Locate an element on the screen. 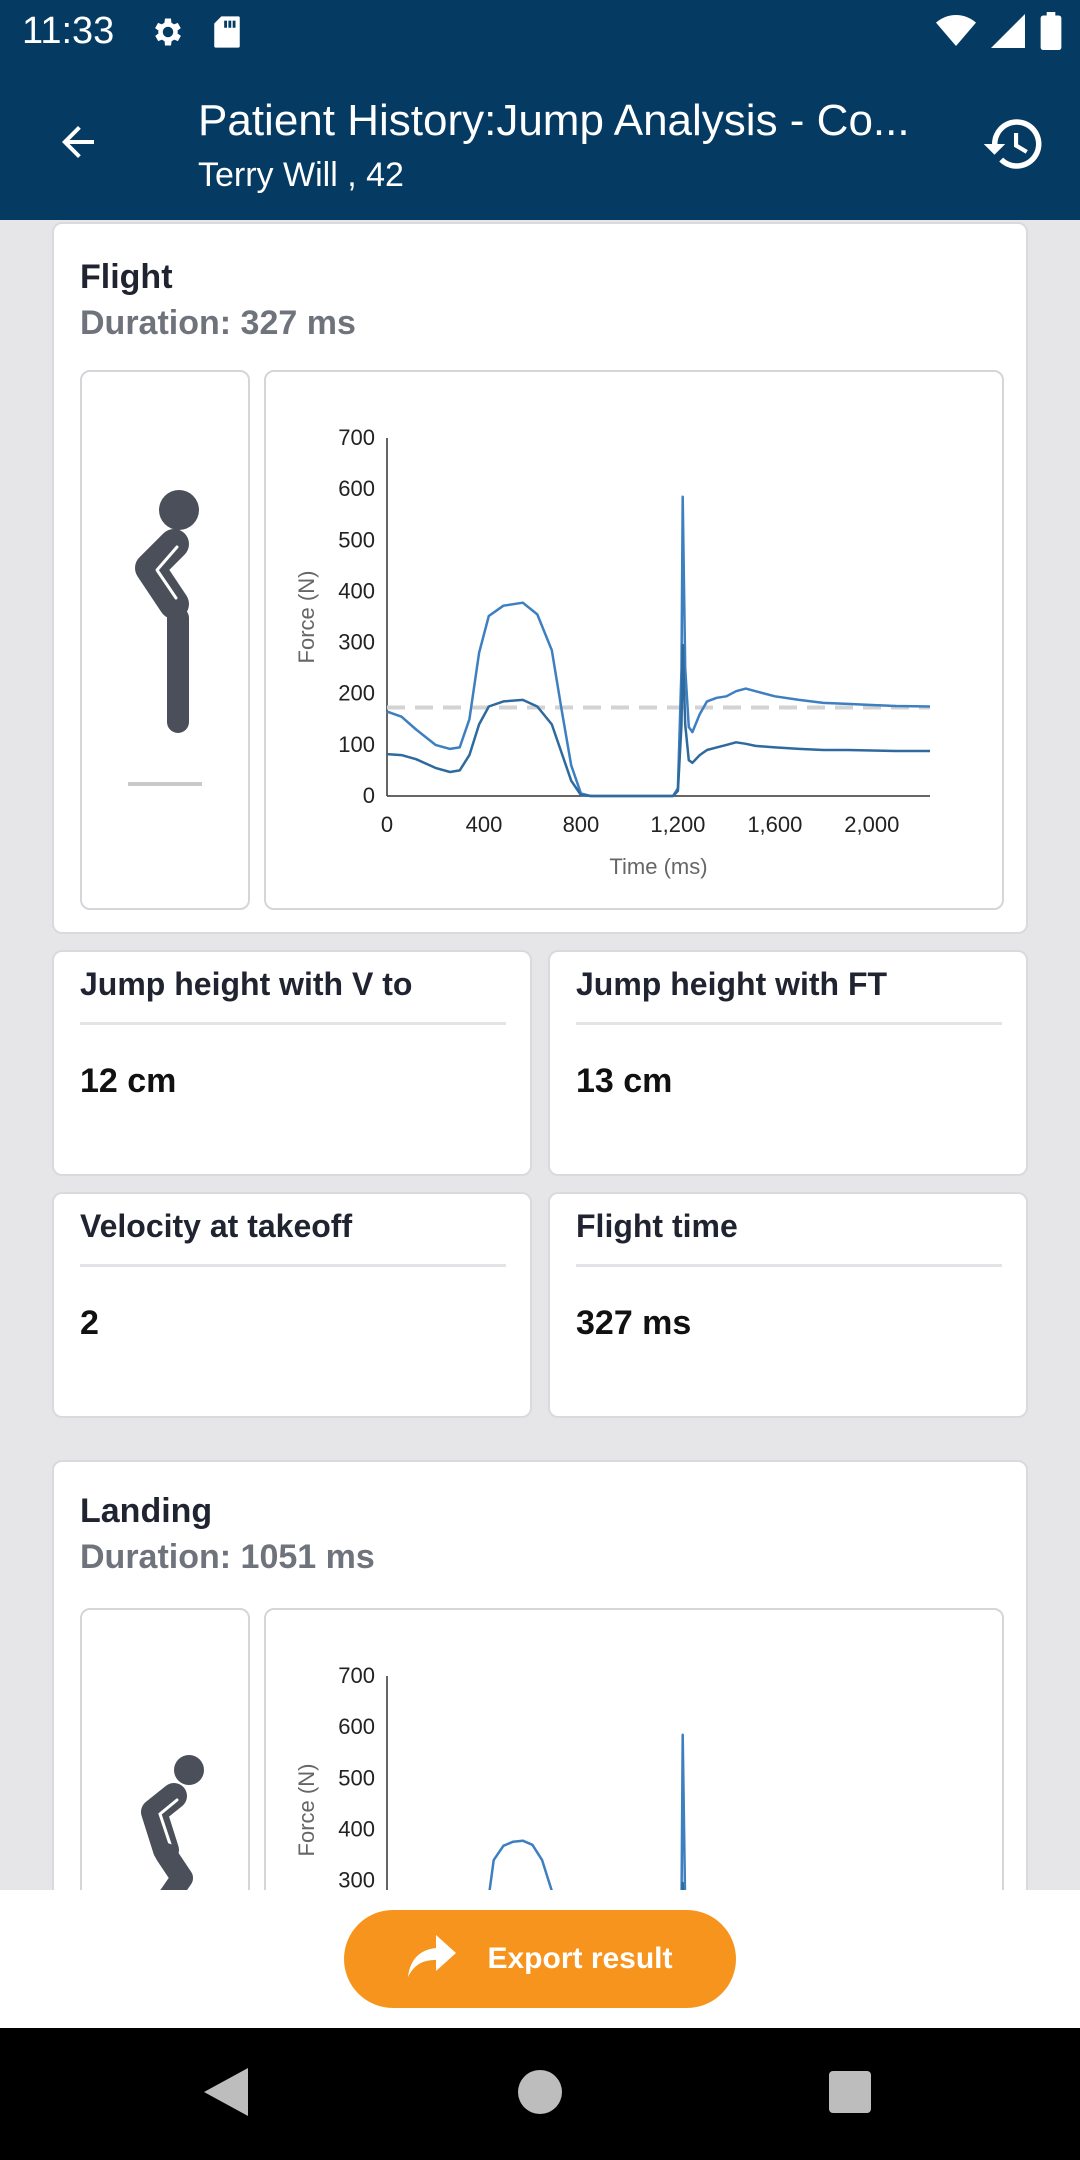 This screenshot has height=2160, width=1080. history-button is located at coordinates (1014, 146).